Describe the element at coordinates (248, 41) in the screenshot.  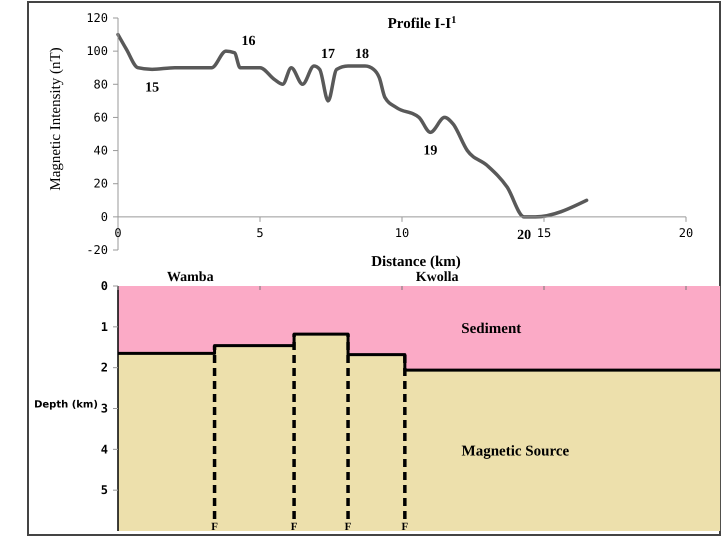
I see `annotation: 16` at that location.